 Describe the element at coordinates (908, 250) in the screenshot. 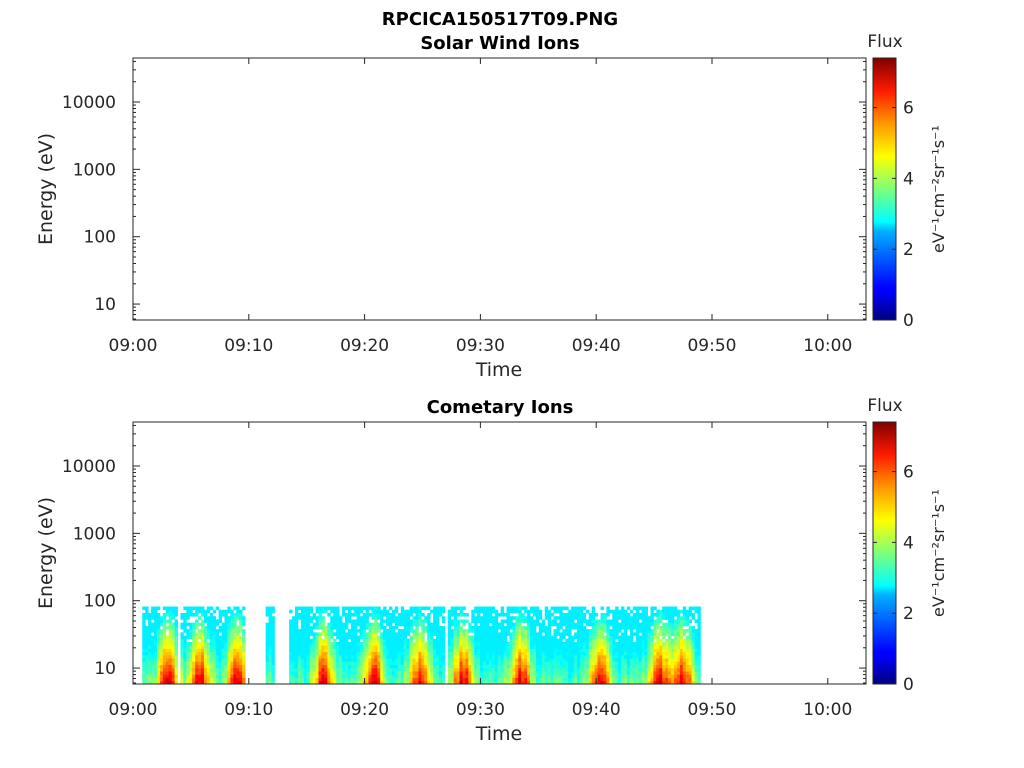

I see `colorbar-tick-label: 2` at that location.